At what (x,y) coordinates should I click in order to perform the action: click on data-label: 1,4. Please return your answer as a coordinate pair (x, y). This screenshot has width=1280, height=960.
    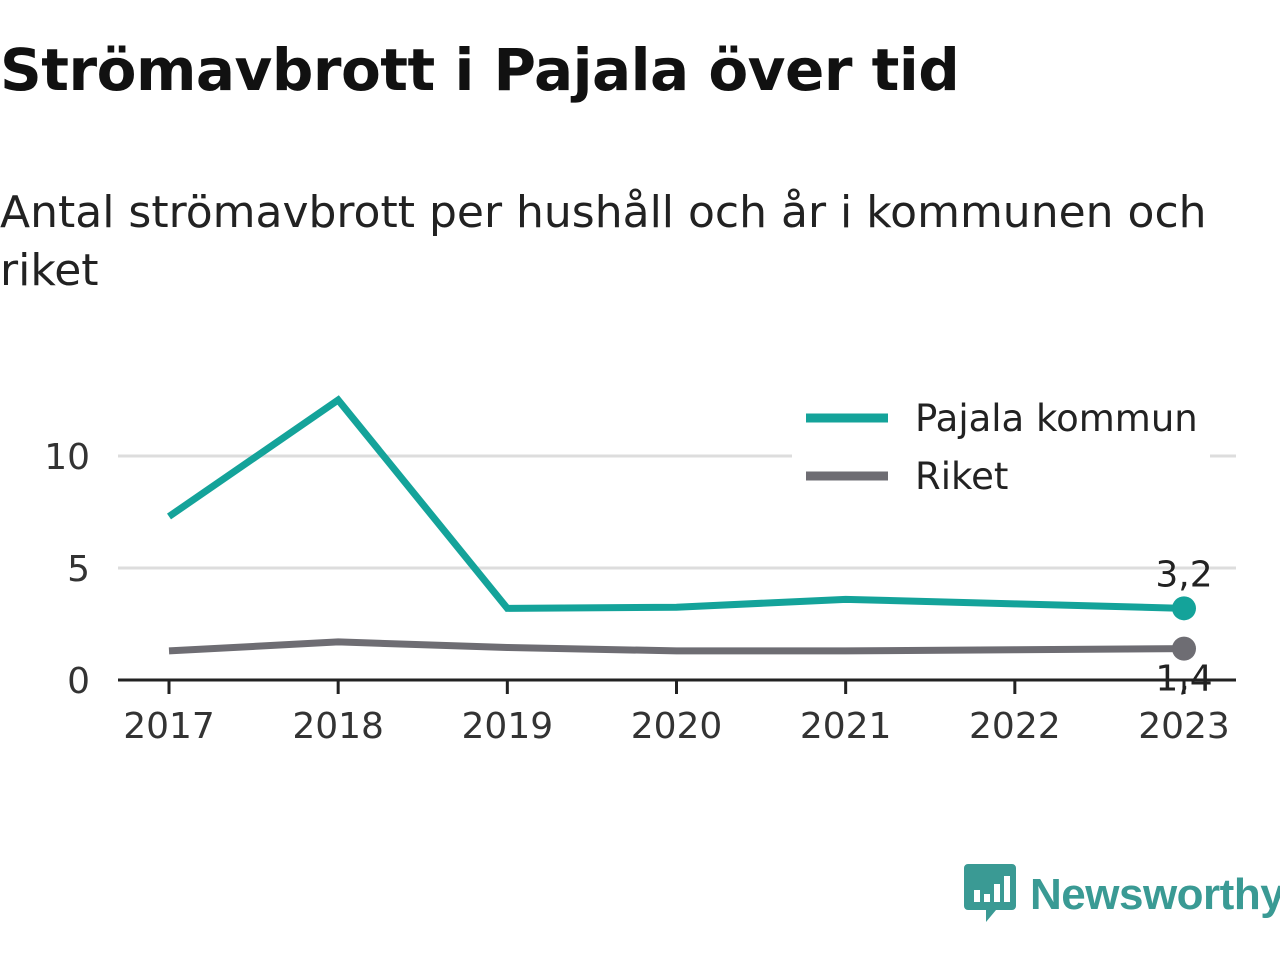
    Looking at the image, I should click on (1183, 679).